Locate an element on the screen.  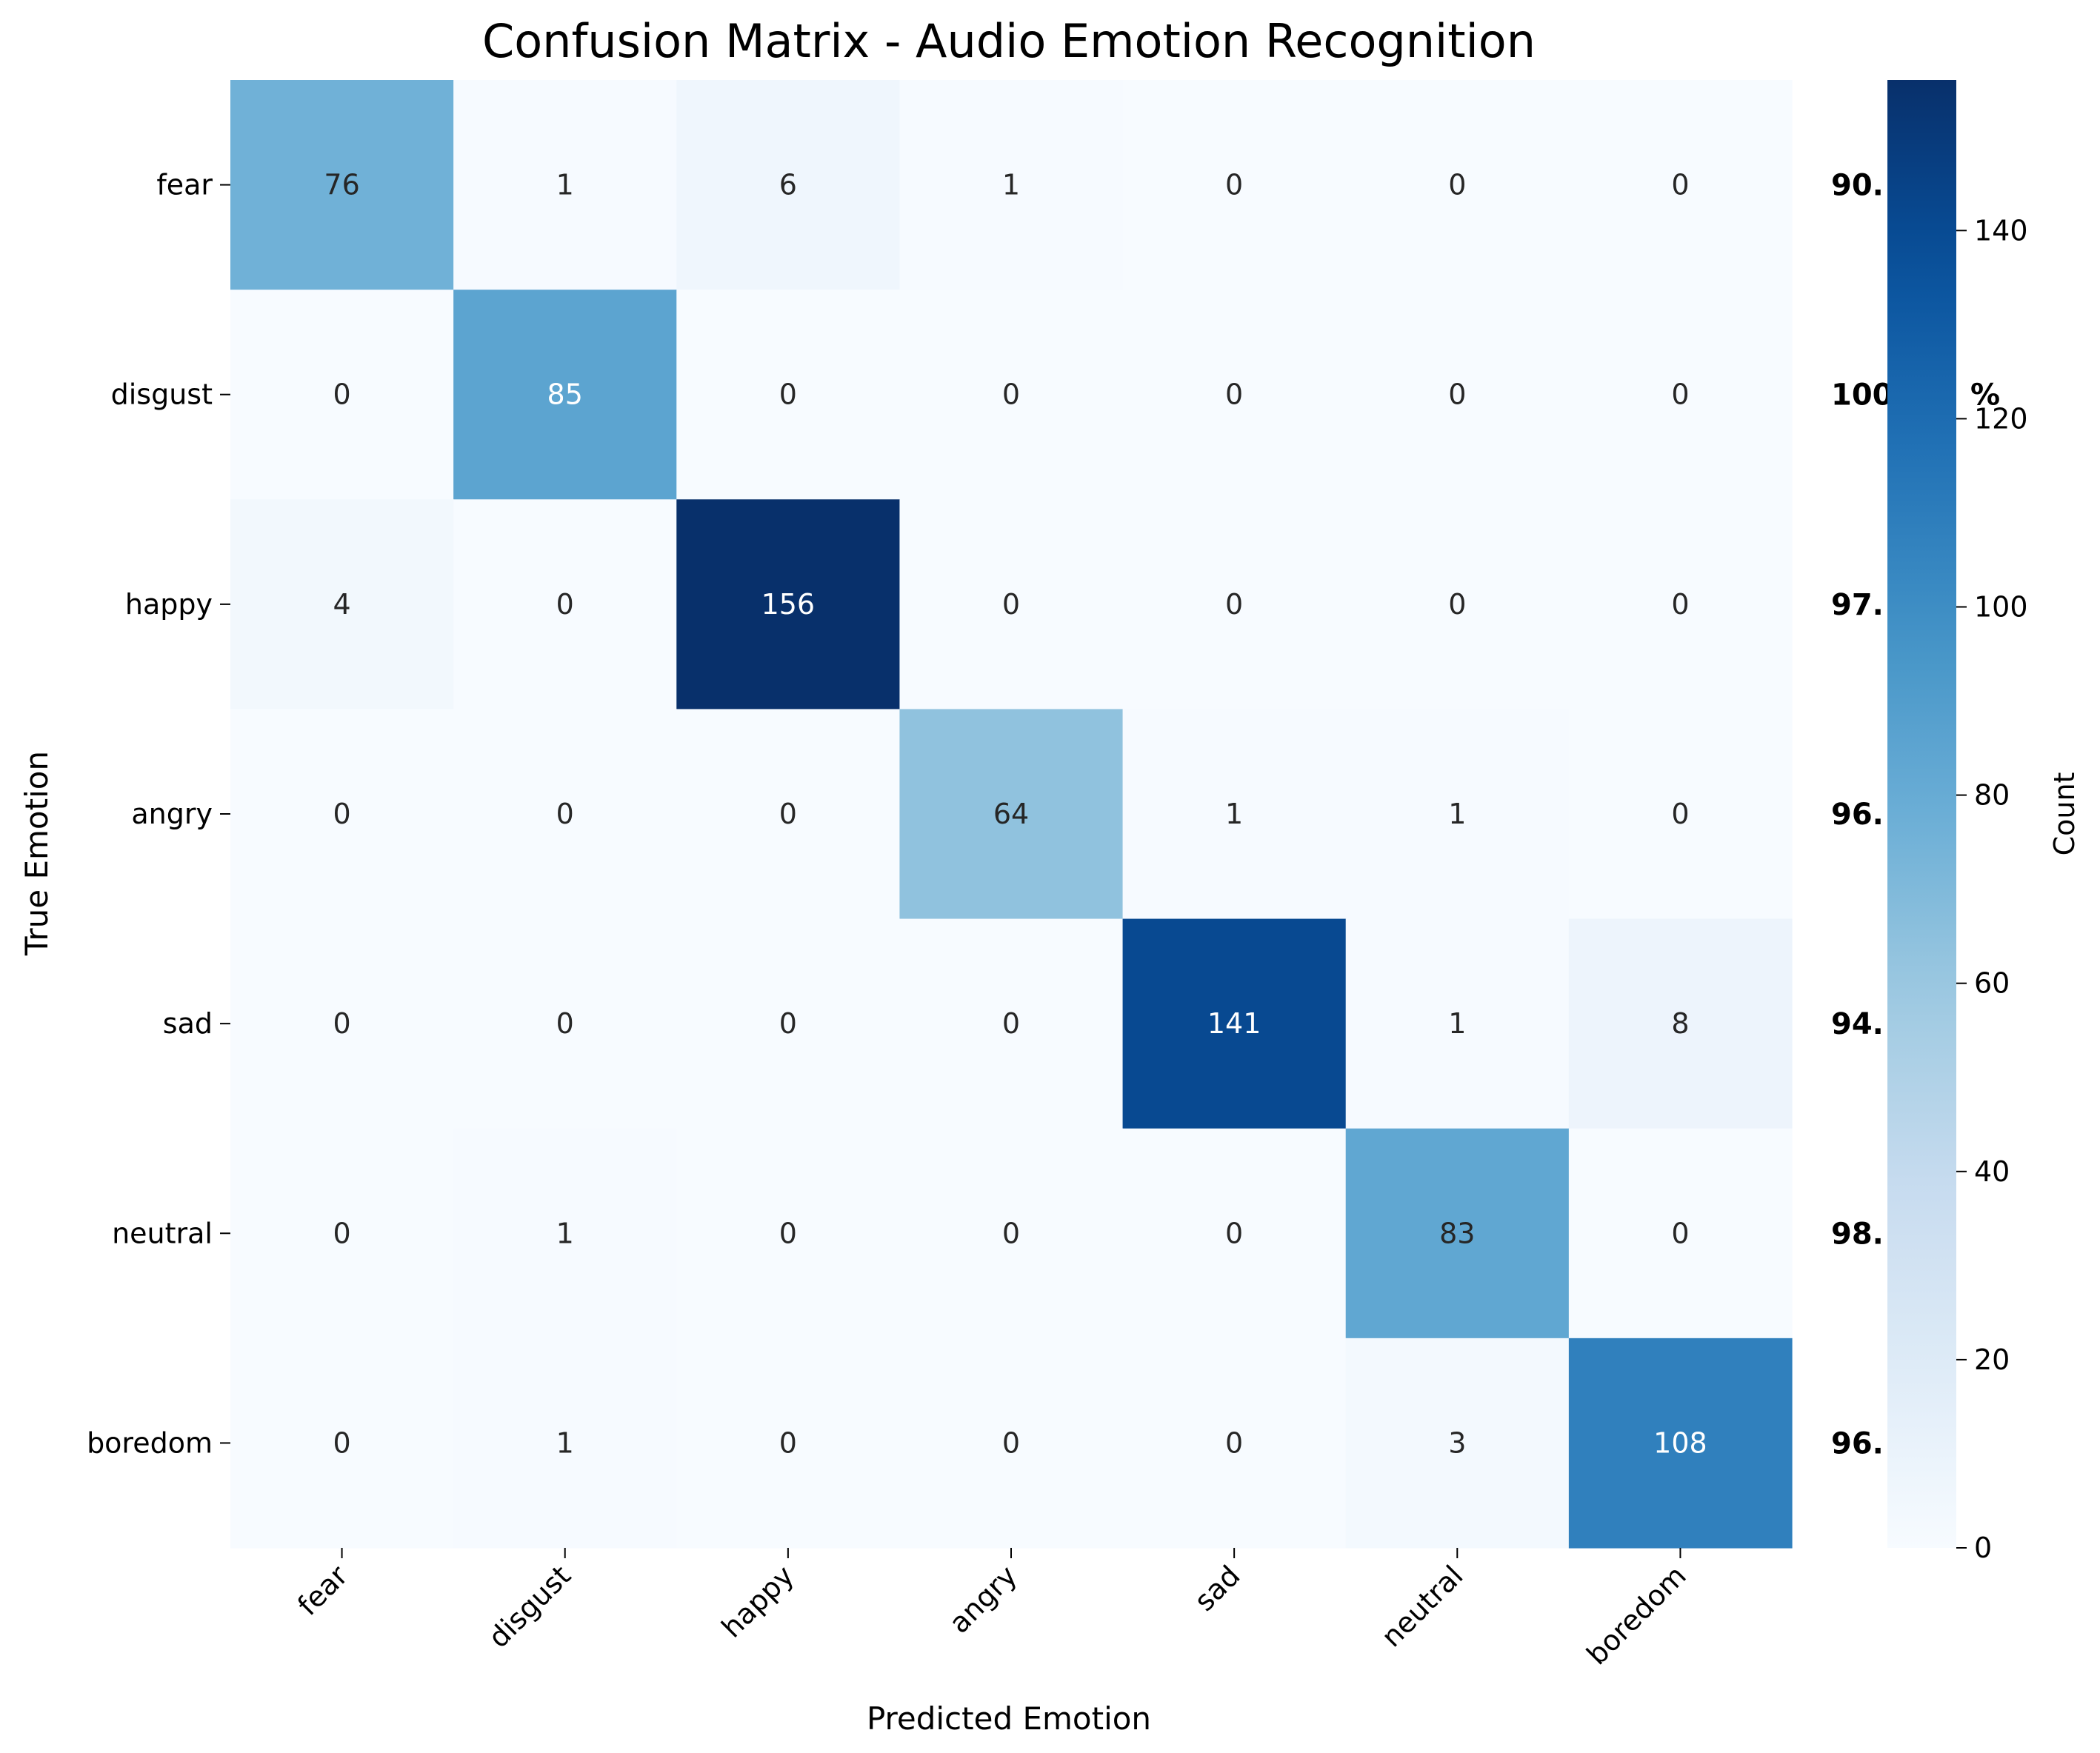
colorbar-ticks: 0 20 40 60 80 100 120 140 is located at coordinates (1992, 889).